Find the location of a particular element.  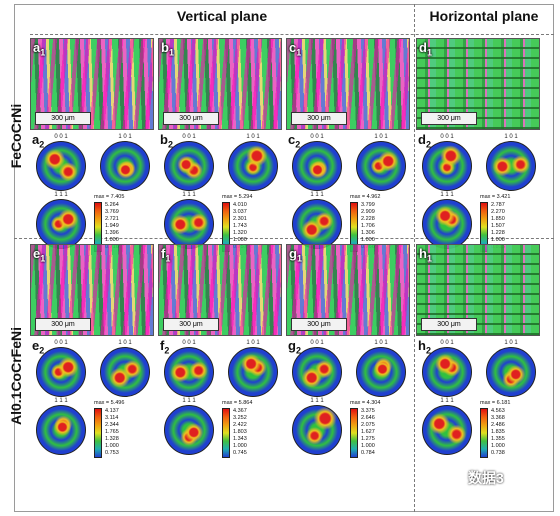

panel-label-2: a2 is located at coordinates (38, 141).